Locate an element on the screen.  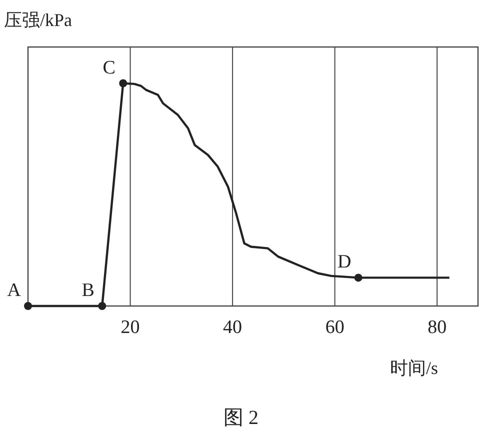
x-tick-label: 60 is located at coordinates (334, 327).